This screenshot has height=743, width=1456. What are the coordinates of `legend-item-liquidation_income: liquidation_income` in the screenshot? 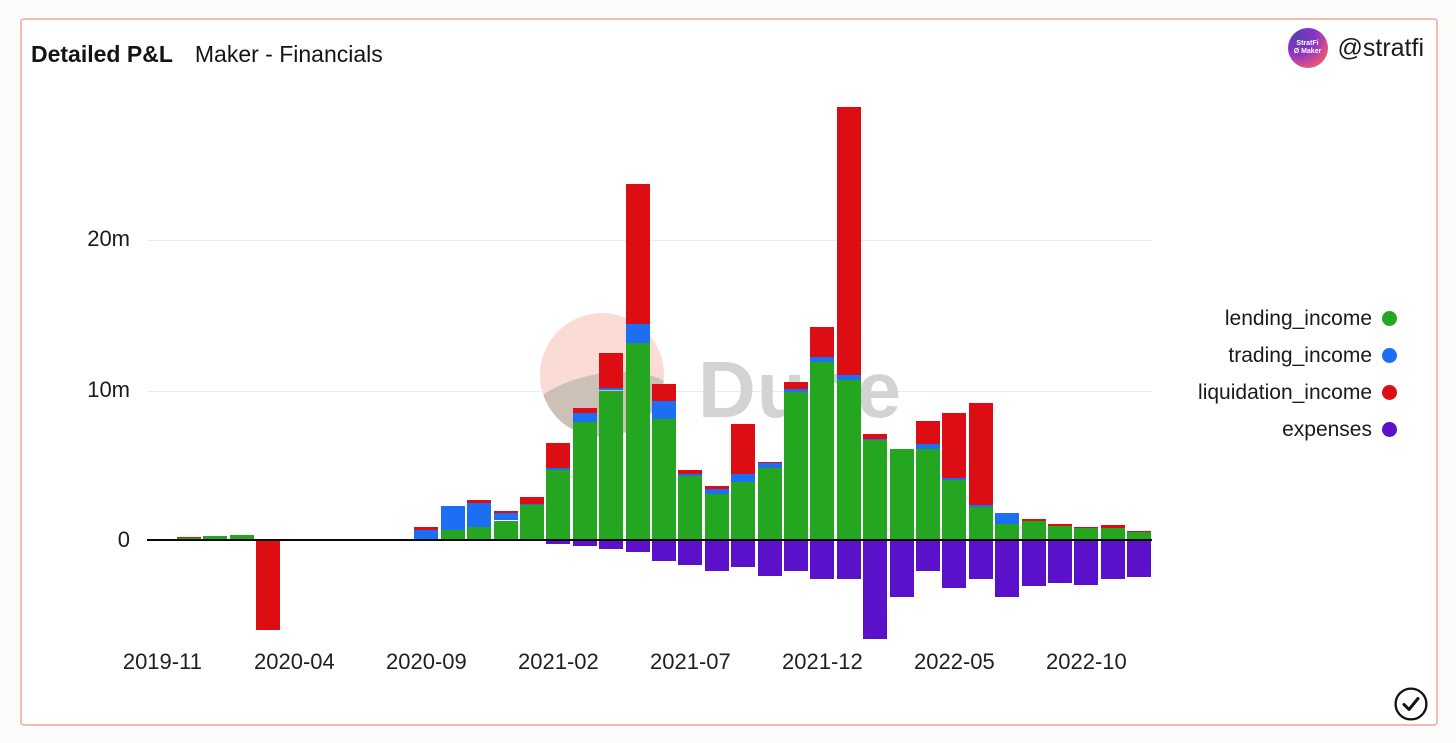 It's located at (1297, 392).